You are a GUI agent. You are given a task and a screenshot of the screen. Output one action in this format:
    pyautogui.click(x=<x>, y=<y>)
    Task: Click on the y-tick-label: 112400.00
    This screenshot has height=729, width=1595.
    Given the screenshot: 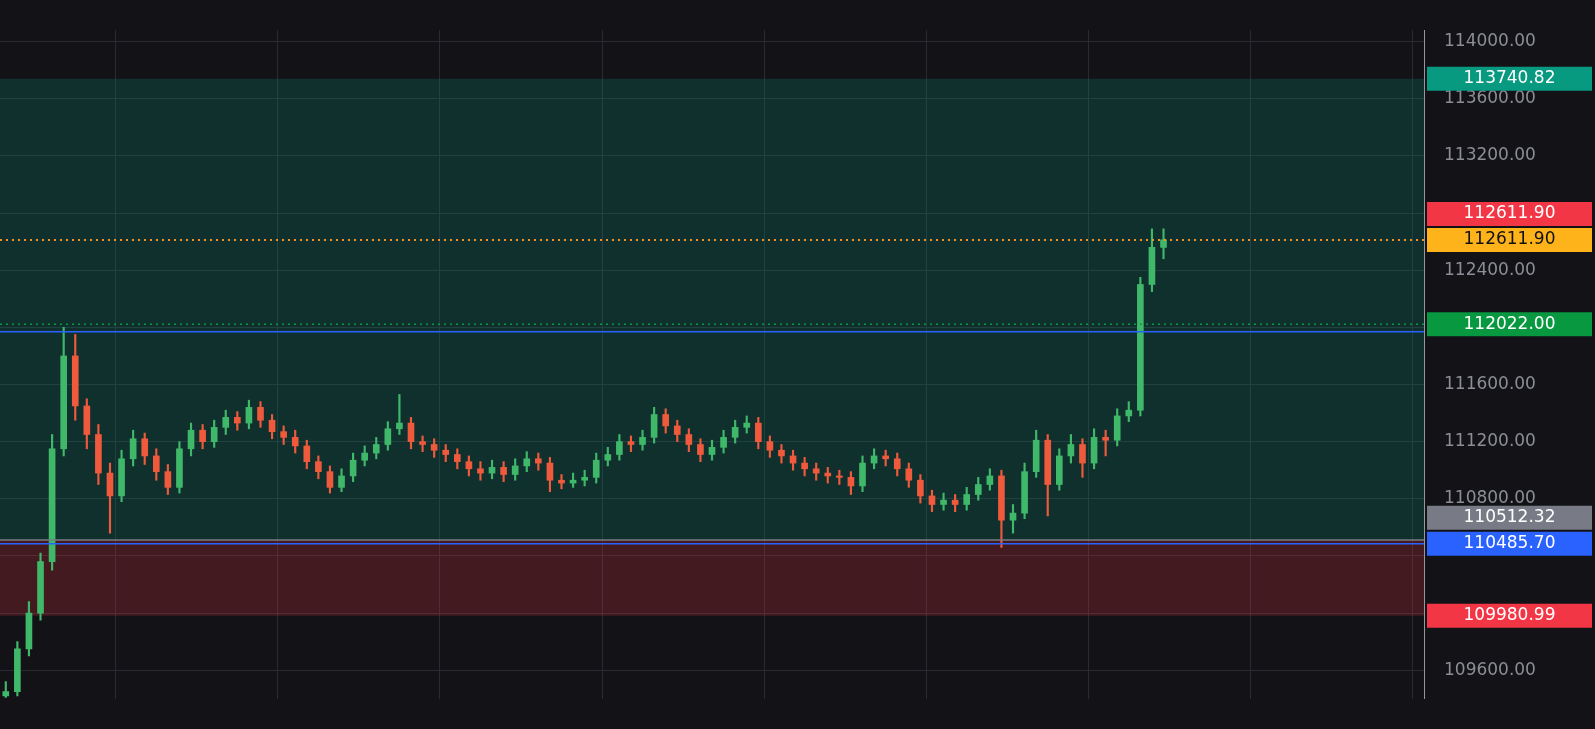 What is the action you would take?
    pyautogui.click(x=1490, y=268)
    